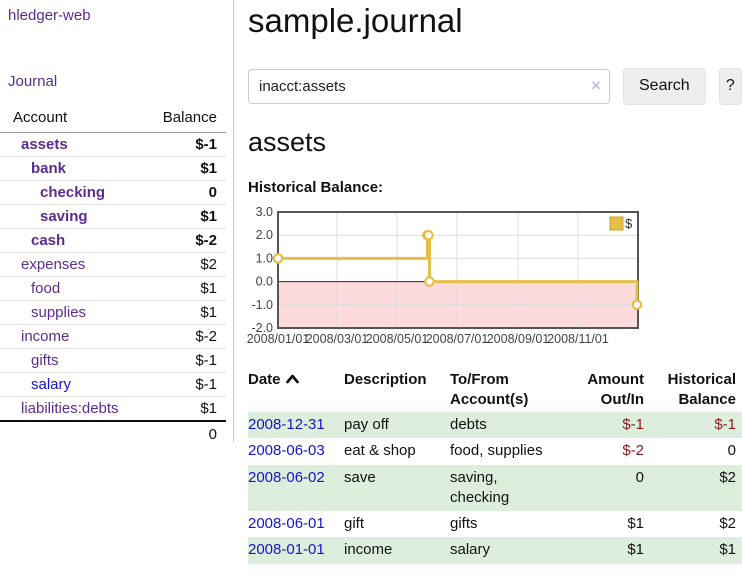  Describe the element at coordinates (296, 390) in the screenshot. I see `register-header-date: Date` at that location.